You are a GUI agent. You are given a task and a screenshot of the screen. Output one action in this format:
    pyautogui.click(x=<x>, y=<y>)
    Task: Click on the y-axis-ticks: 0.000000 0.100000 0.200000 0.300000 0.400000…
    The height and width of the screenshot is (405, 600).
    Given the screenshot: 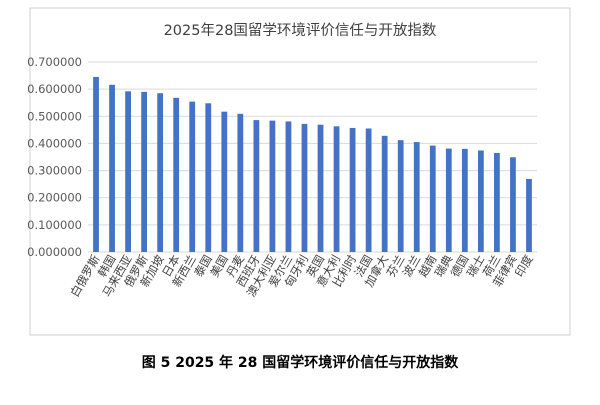 What is the action you would take?
    pyautogui.click(x=54, y=157)
    